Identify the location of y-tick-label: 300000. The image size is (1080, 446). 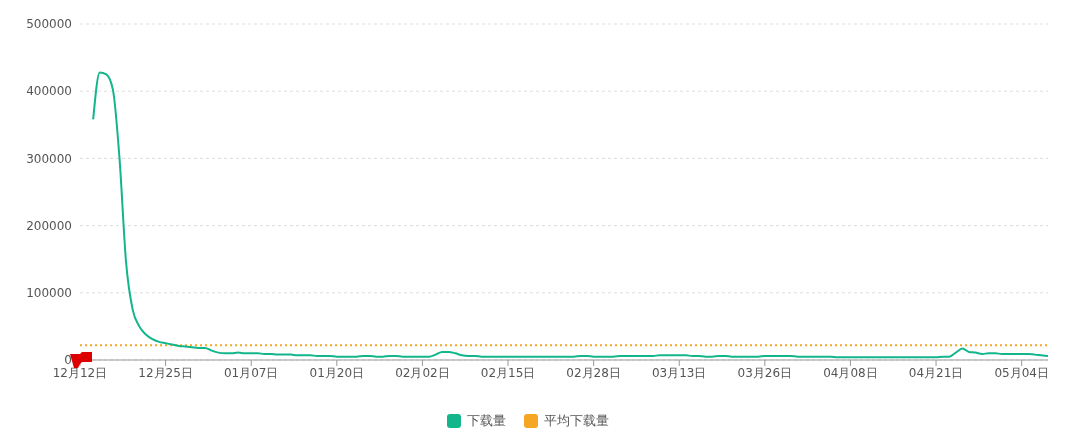
(49, 158).